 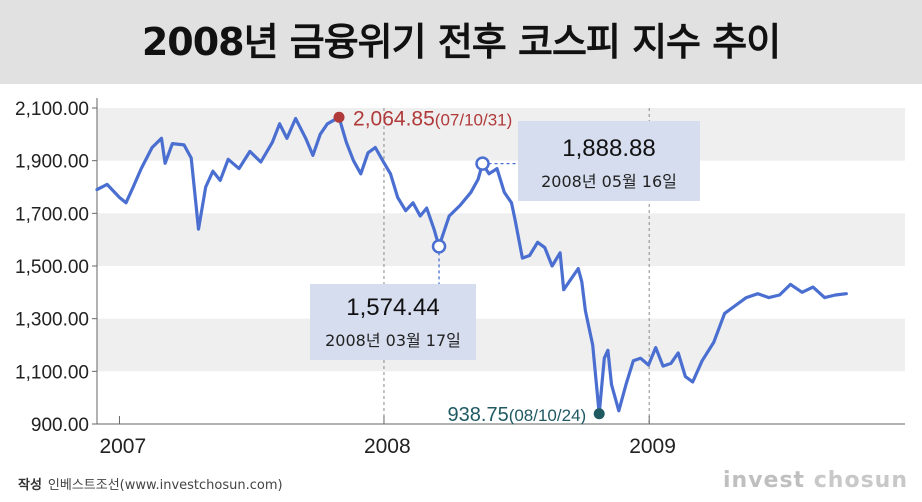 I want to click on y-tick-label: 1,900.00, so click(x=52, y=162).